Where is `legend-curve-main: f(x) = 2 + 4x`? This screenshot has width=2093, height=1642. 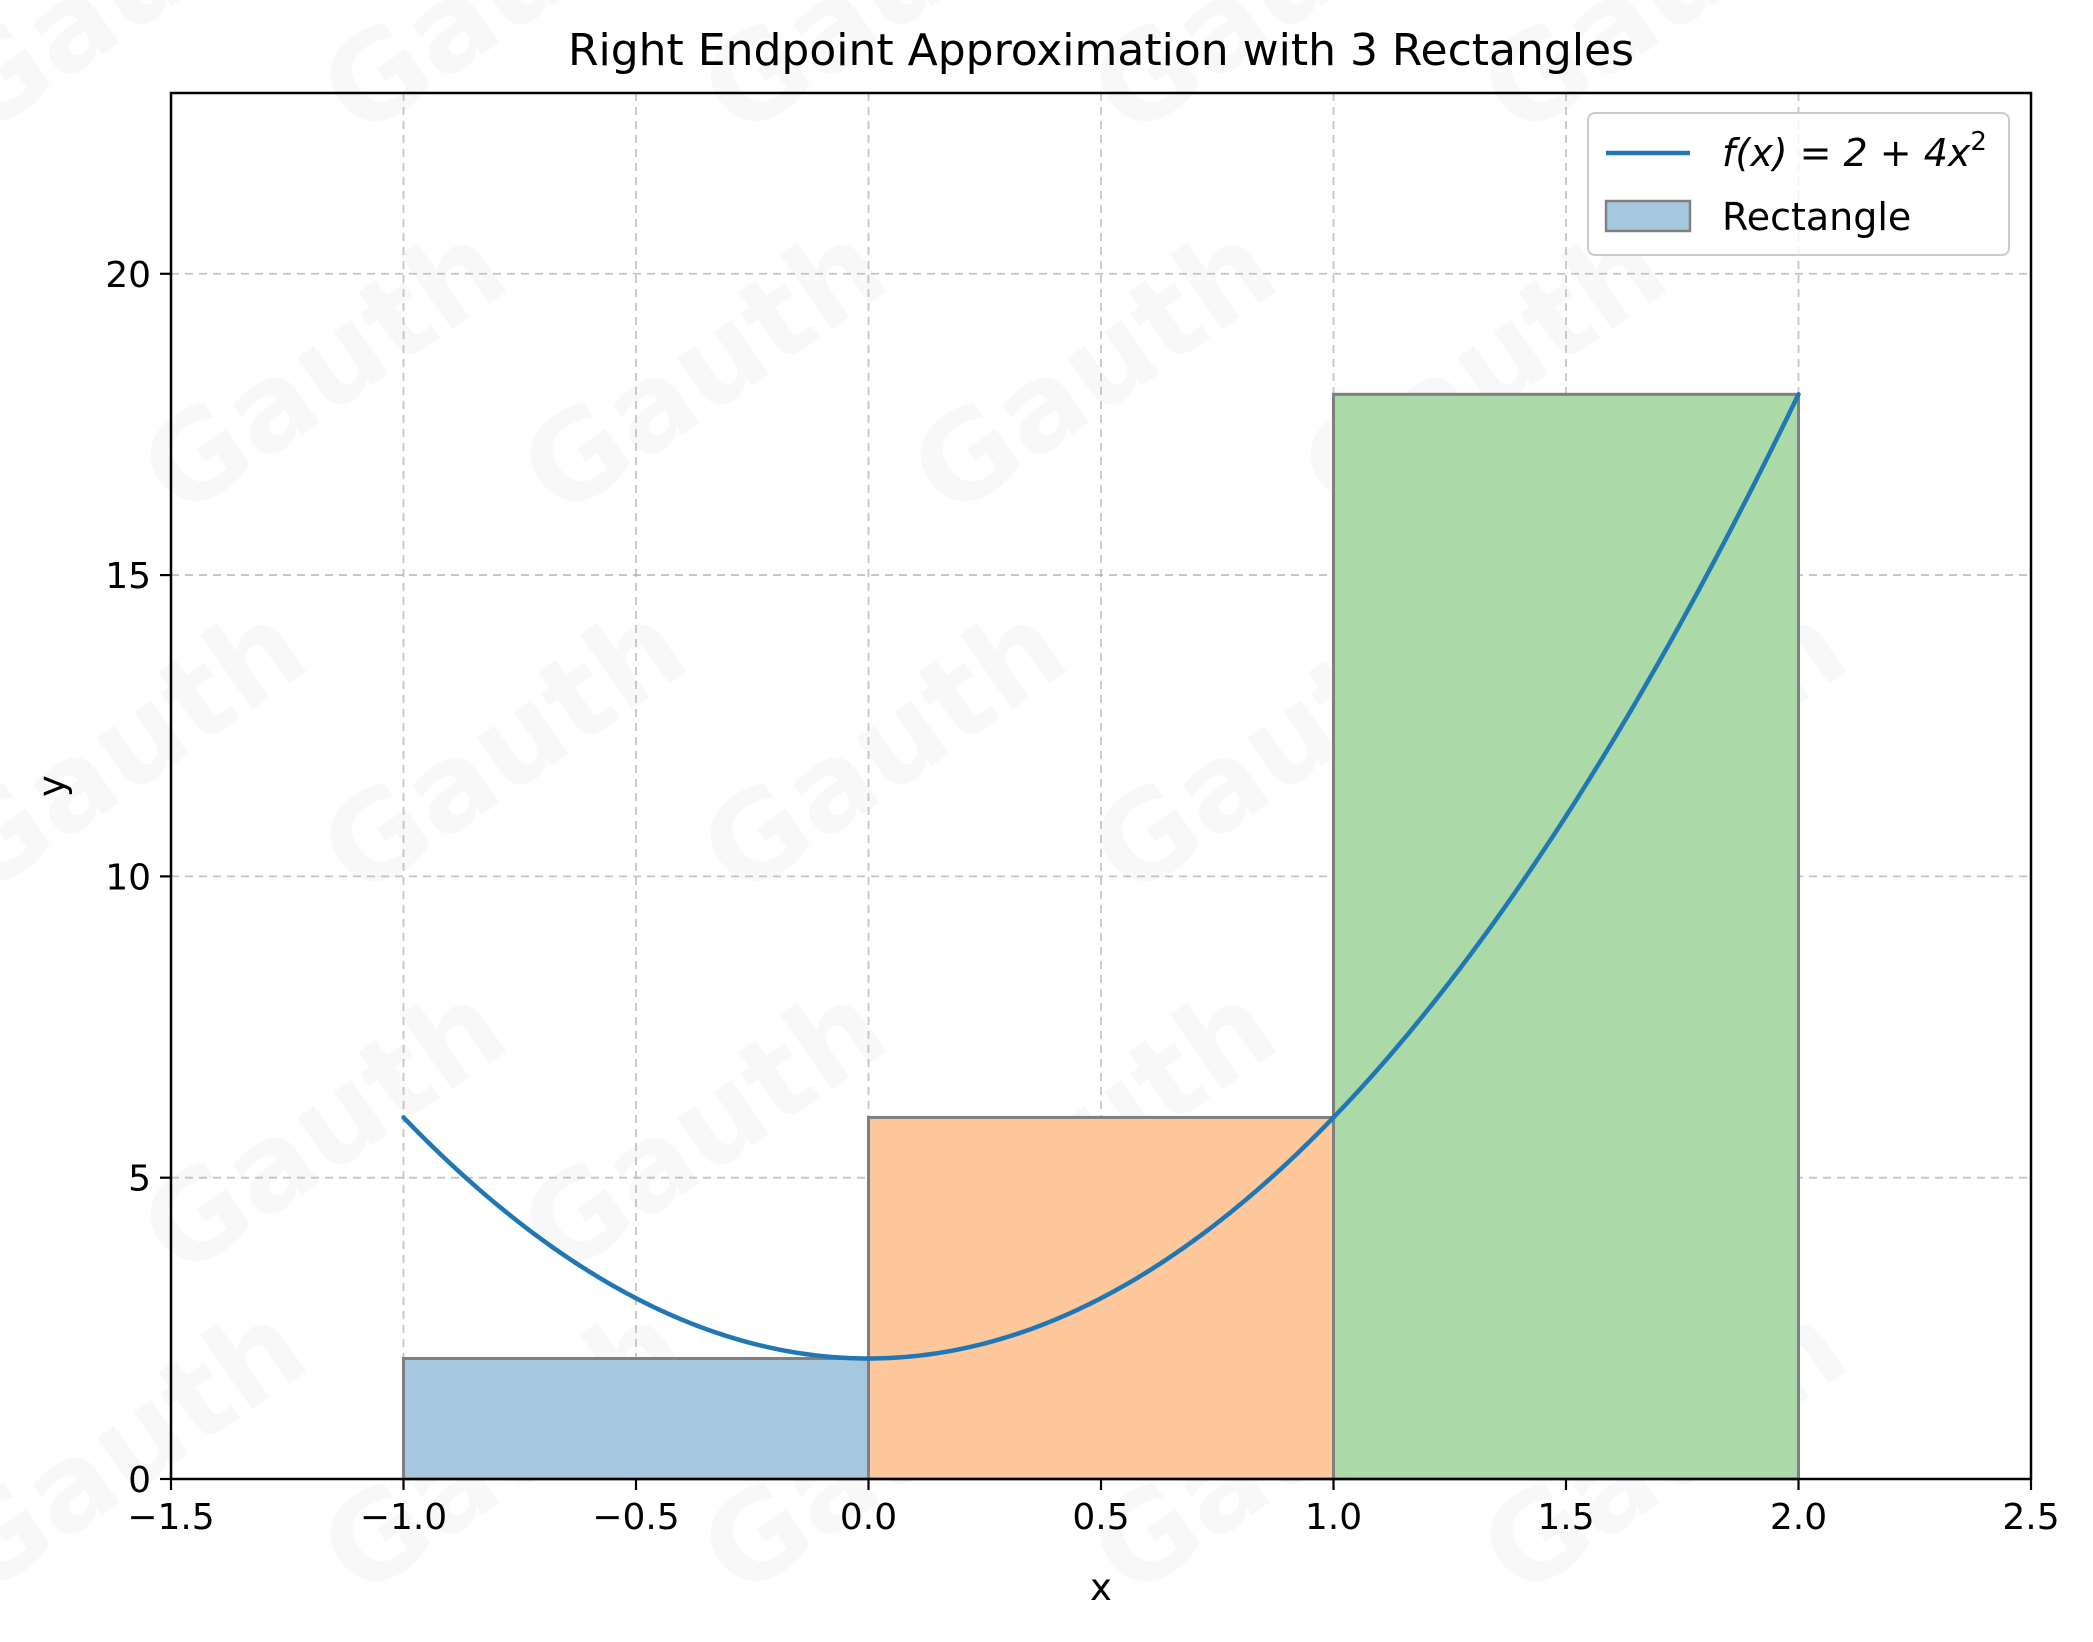 legend-curve-main: f(x) = 2 + 4x is located at coordinates (1846, 153).